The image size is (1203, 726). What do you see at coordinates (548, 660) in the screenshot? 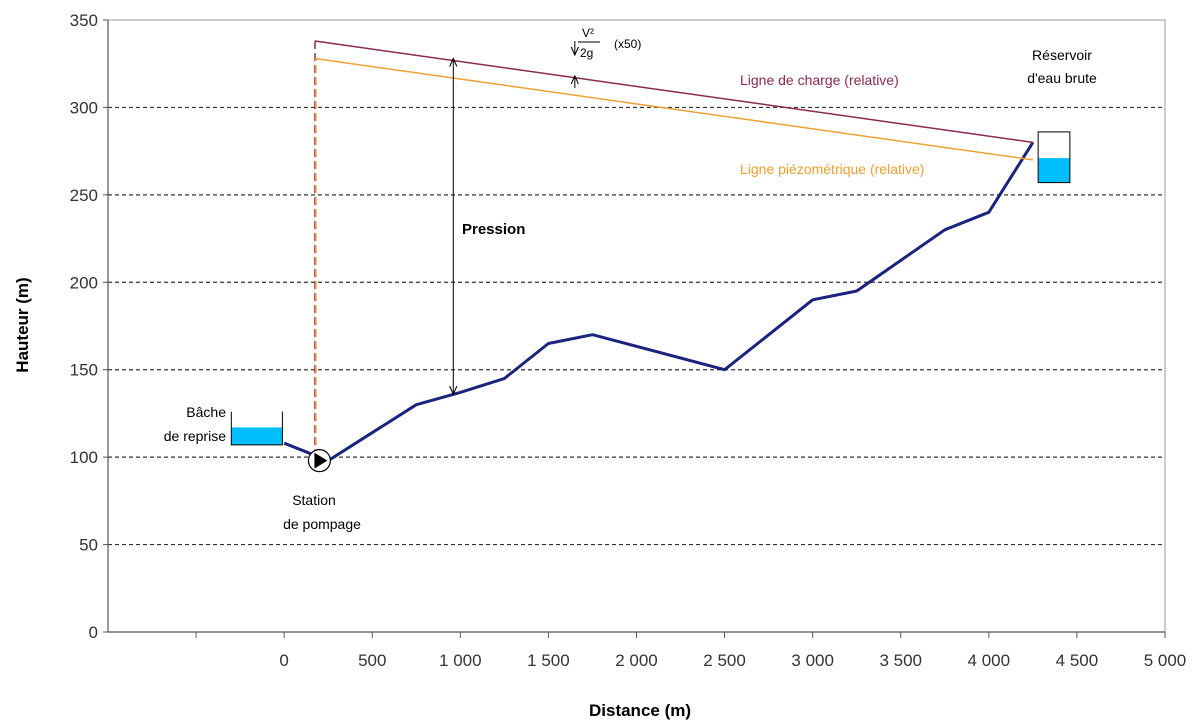
I see `x-tick-label: 1 500` at bounding box center [548, 660].